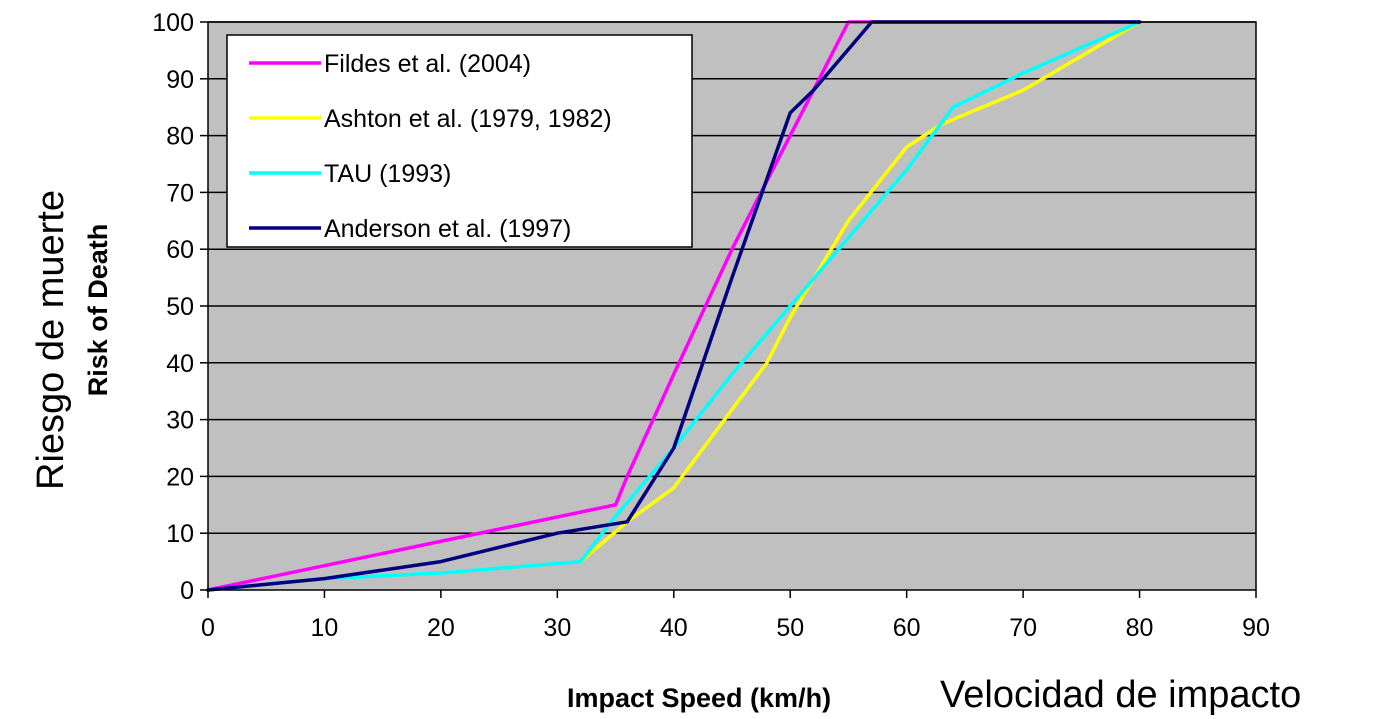  Describe the element at coordinates (180, 364) in the screenshot. I see `y-tick-label: 40` at that location.